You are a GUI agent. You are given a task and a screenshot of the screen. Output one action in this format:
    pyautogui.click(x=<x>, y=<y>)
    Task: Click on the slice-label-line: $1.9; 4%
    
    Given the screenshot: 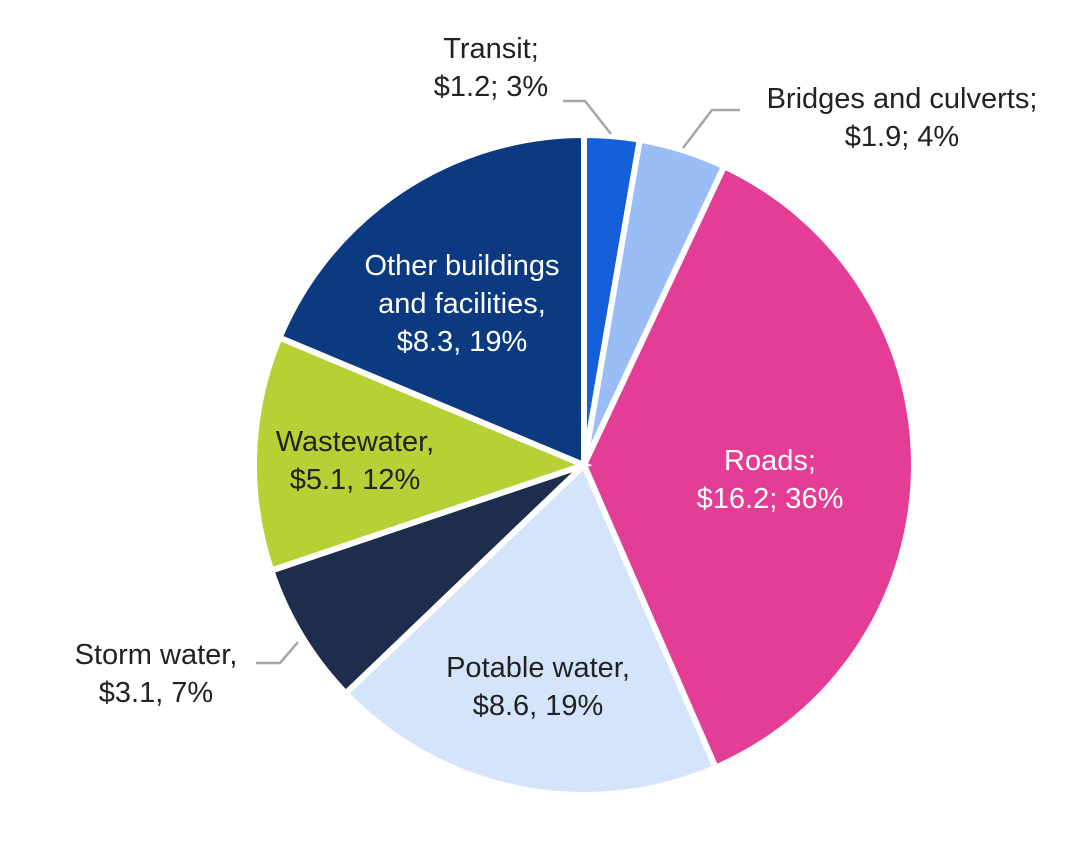 What is the action you would take?
    pyautogui.click(x=902, y=137)
    